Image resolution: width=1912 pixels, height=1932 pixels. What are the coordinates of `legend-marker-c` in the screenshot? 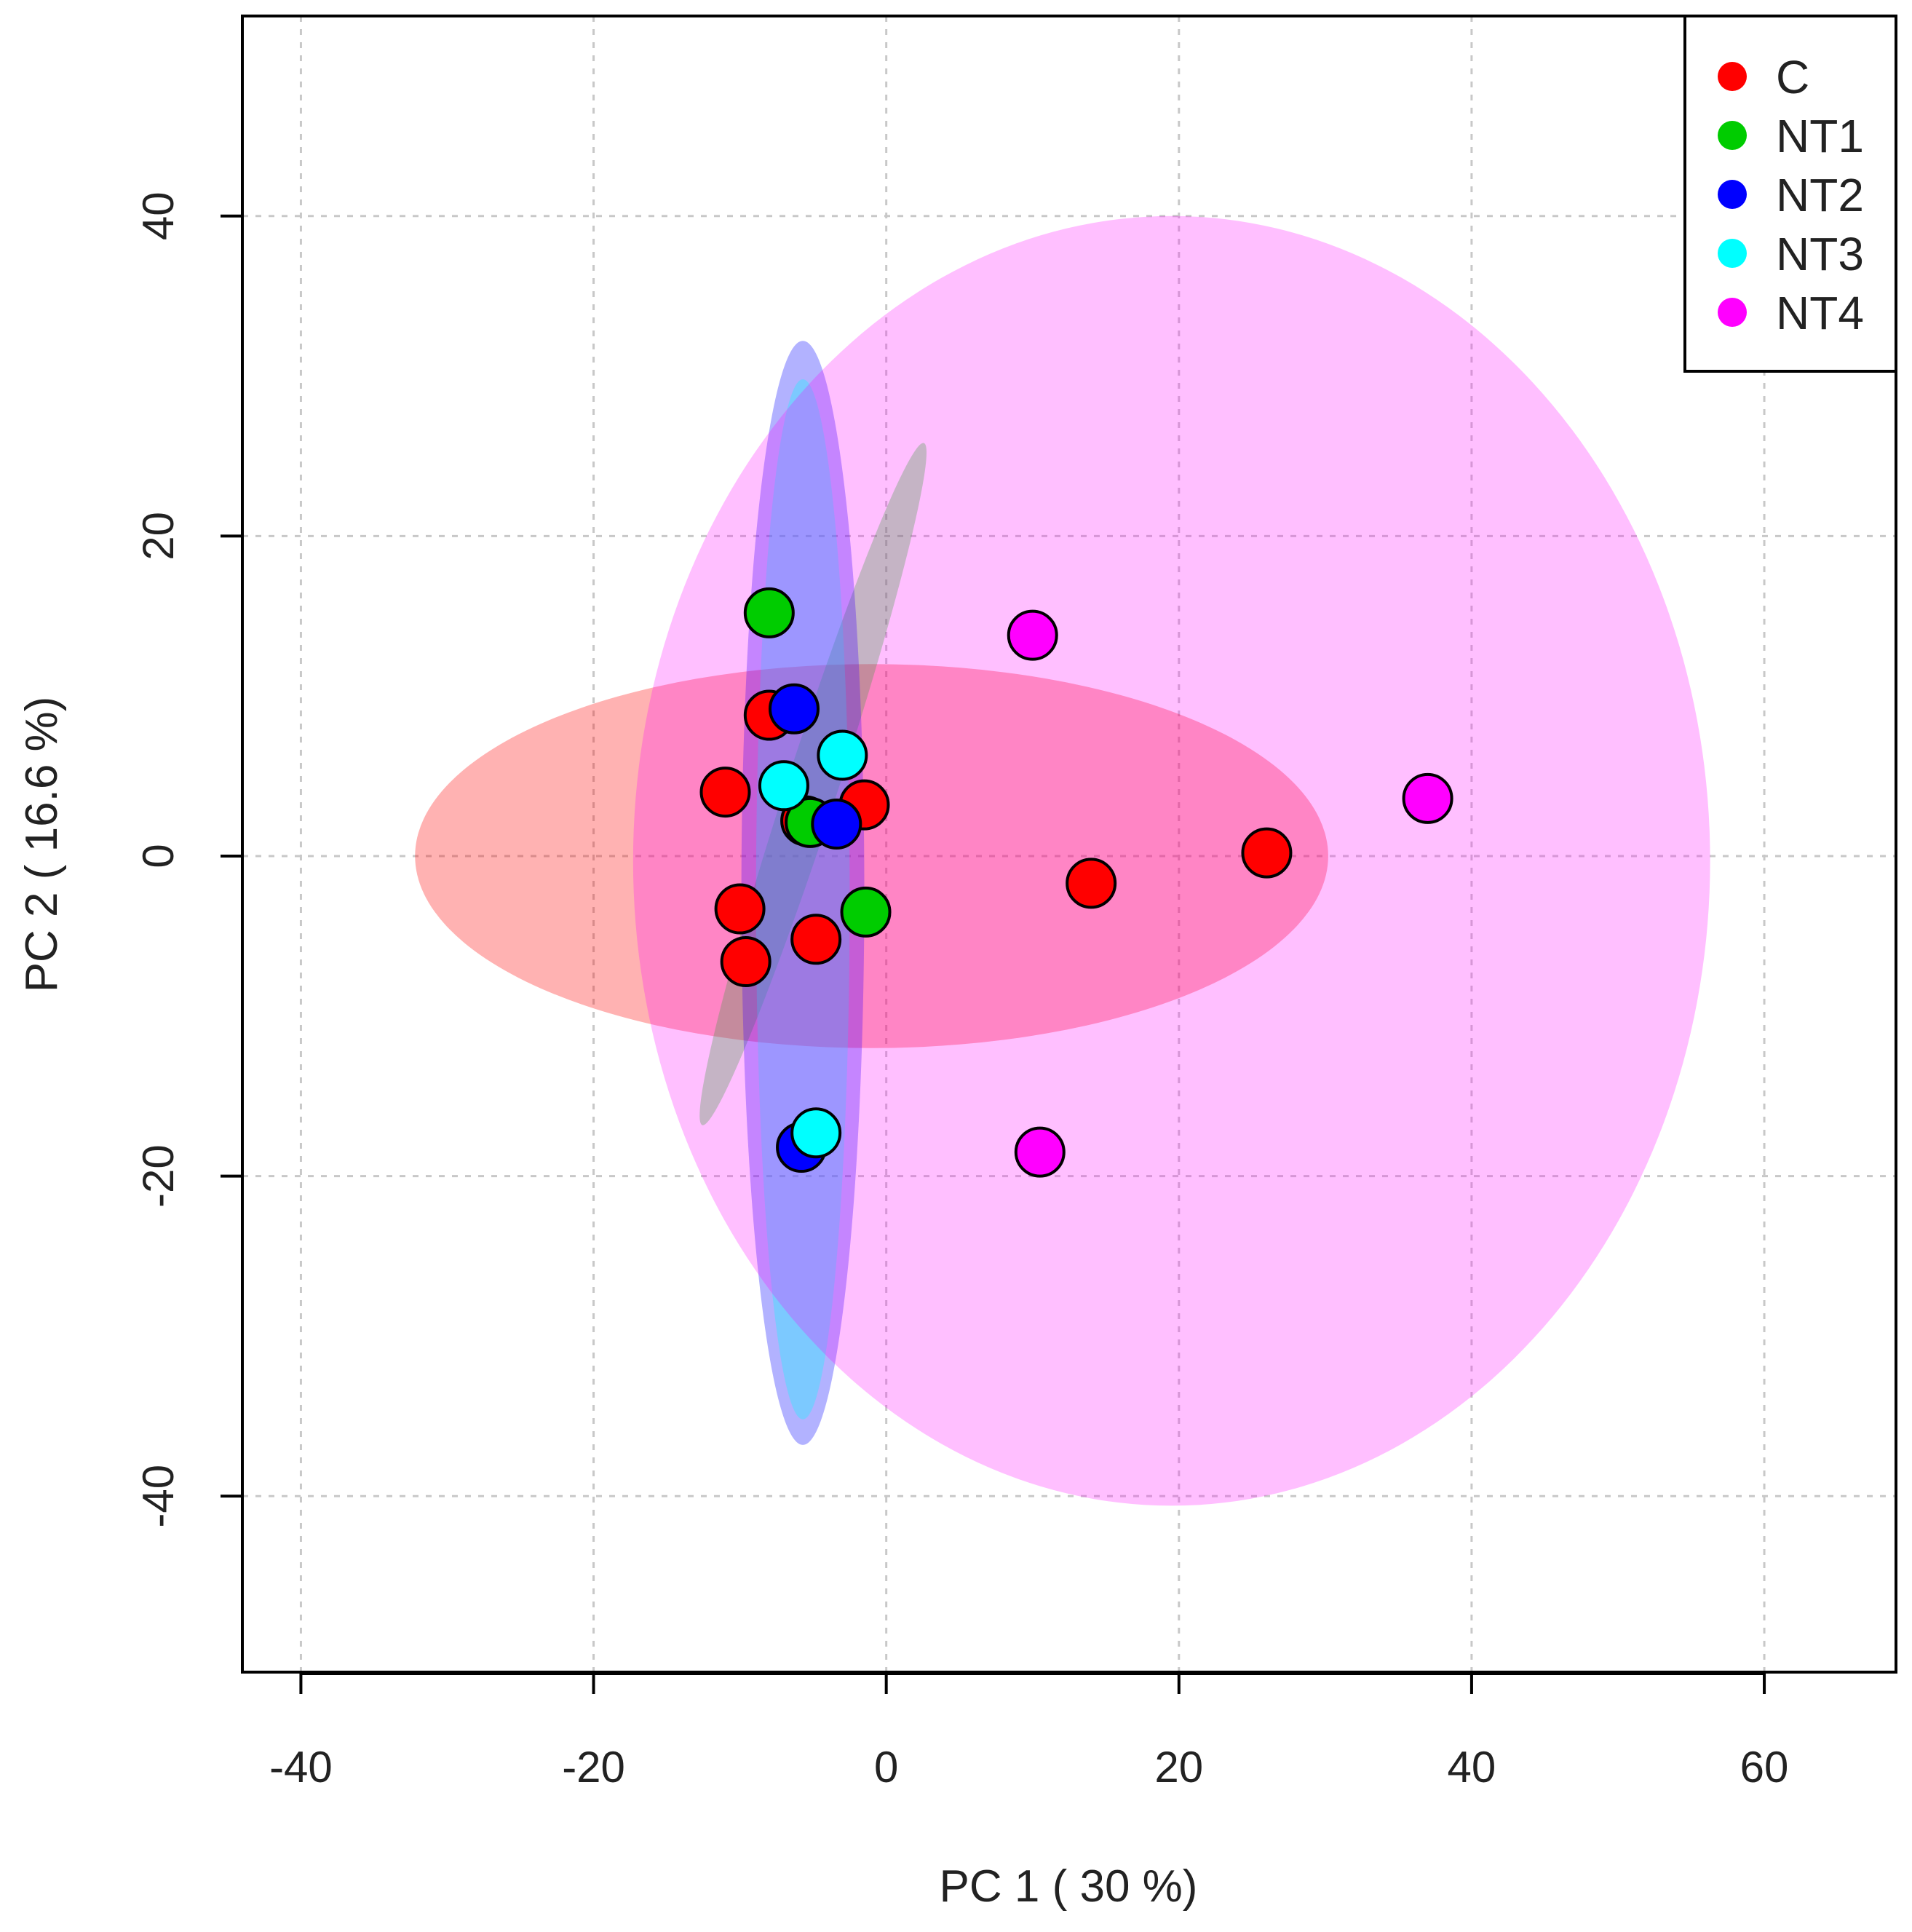 It's located at (1732, 76).